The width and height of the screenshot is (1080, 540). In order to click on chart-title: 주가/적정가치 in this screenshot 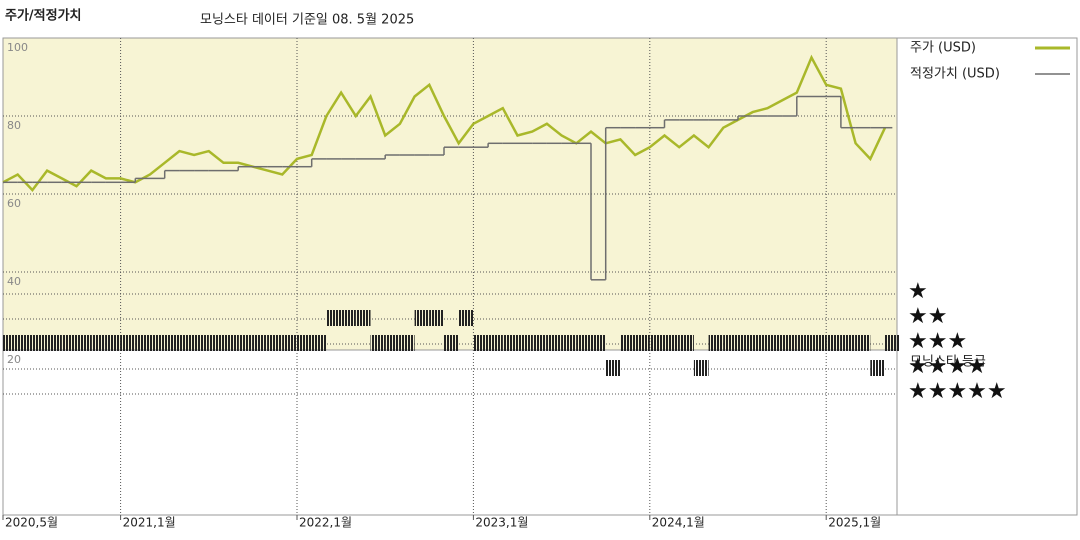, I will do `click(43, 16)`.